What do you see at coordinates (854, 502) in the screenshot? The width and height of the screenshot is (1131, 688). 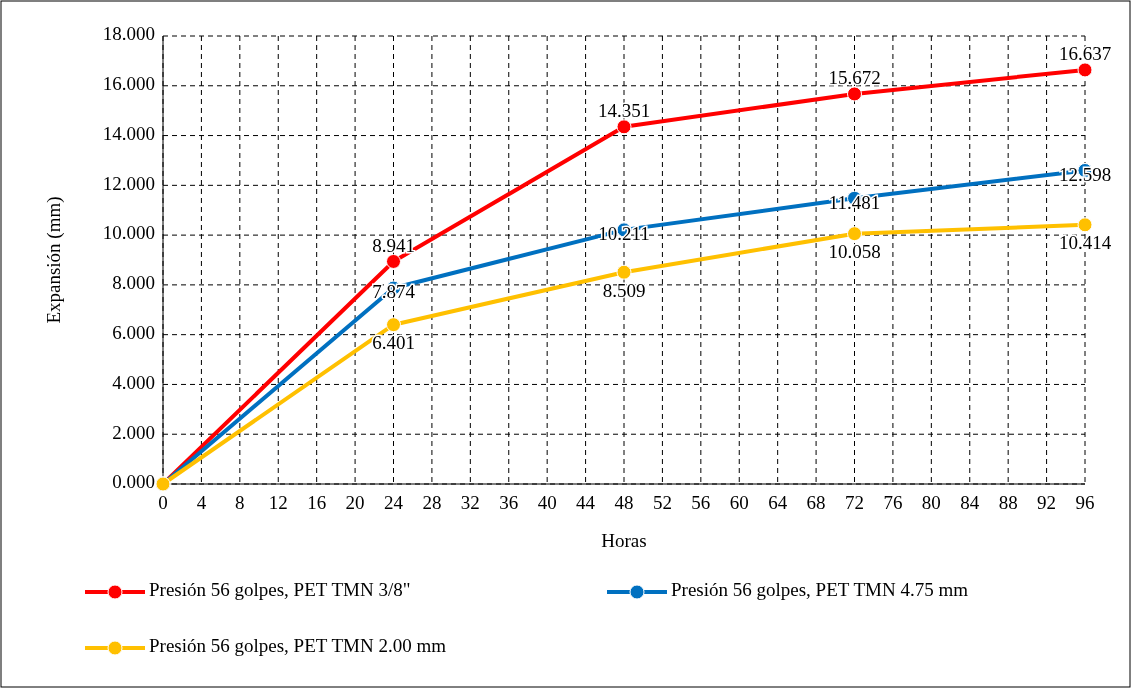 I see `x-tick-label: 72` at bounding box center [854, 502].